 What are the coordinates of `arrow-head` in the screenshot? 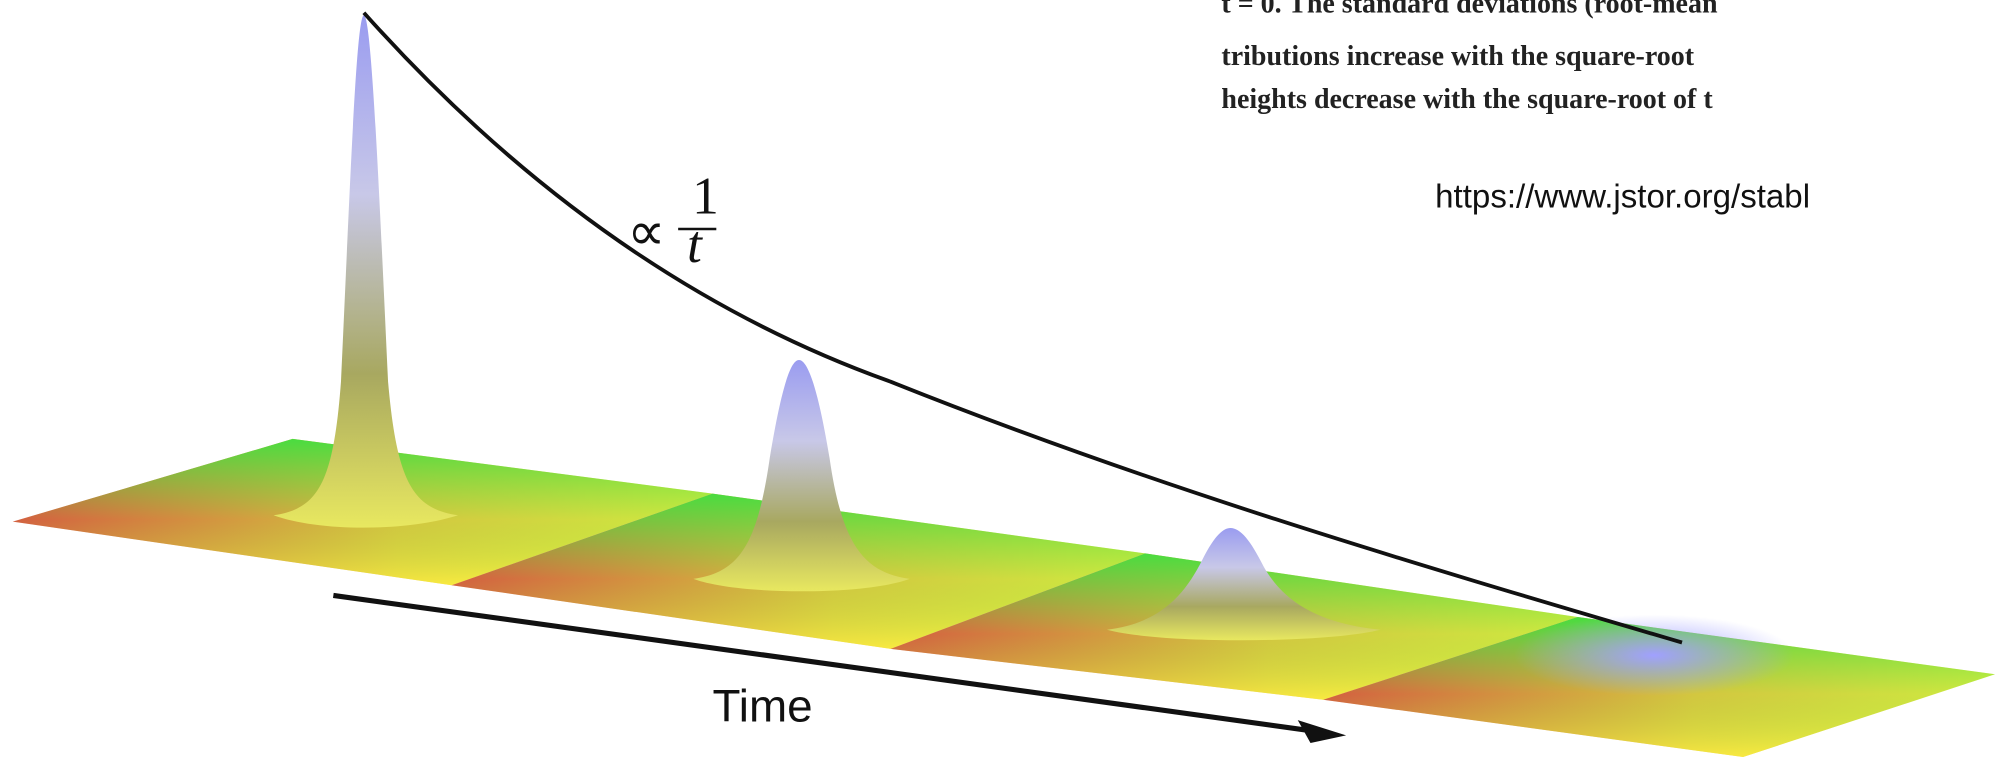 It's located at (1322, 732).